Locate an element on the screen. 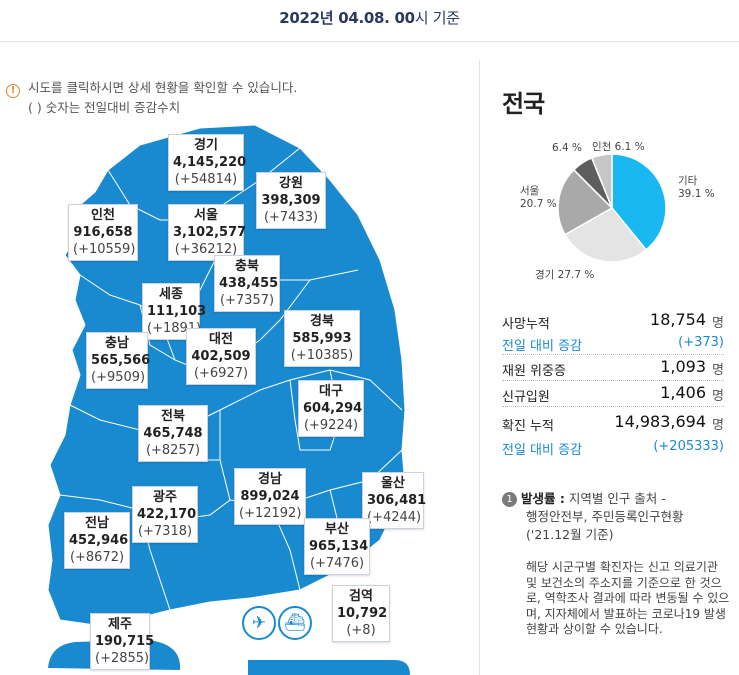 Image resolution: width=739 pixels, height=675 pixels. region-busan: 부산 965,134 (+7476) is located at coordinates (337, 546).